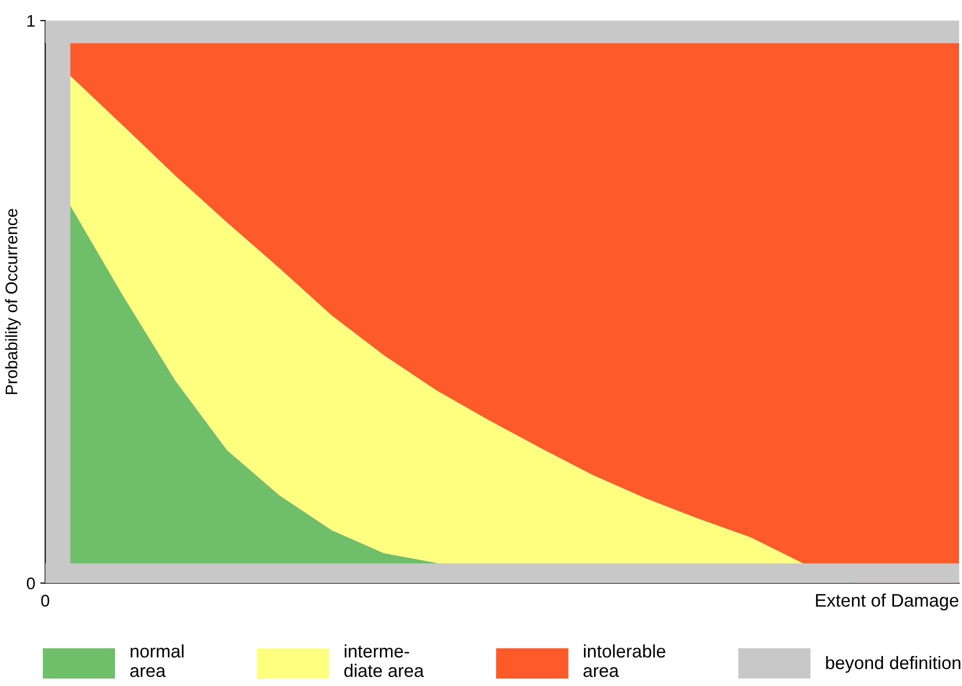 The height and width of the screenshot is (686, 962). What do you see at coordinates (13, 301) in the screenshot?
I see `y-axis-title: Probability of Occurrence` at bounding box center [13, 301].